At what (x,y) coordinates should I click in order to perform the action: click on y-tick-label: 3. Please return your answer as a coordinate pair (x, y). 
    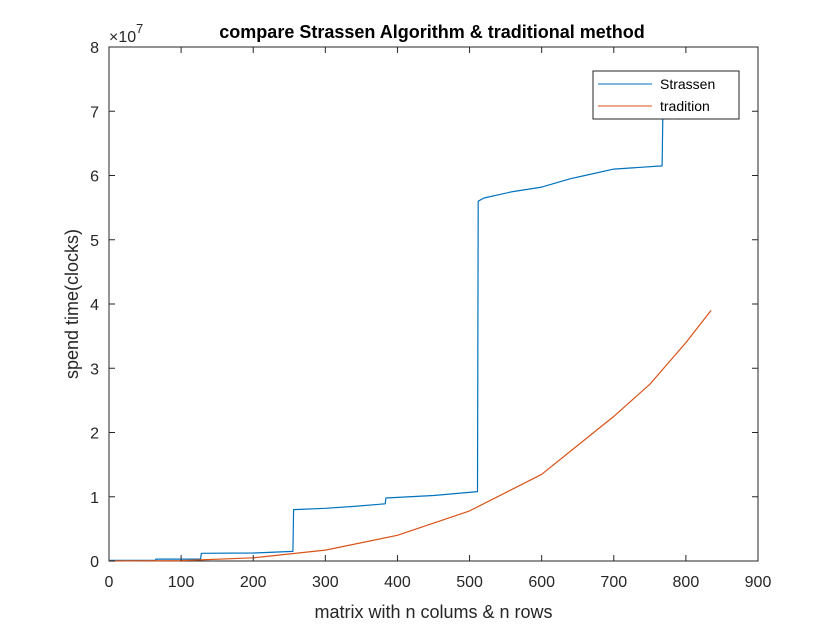
    Looking at the image, I should click on (94, 369).